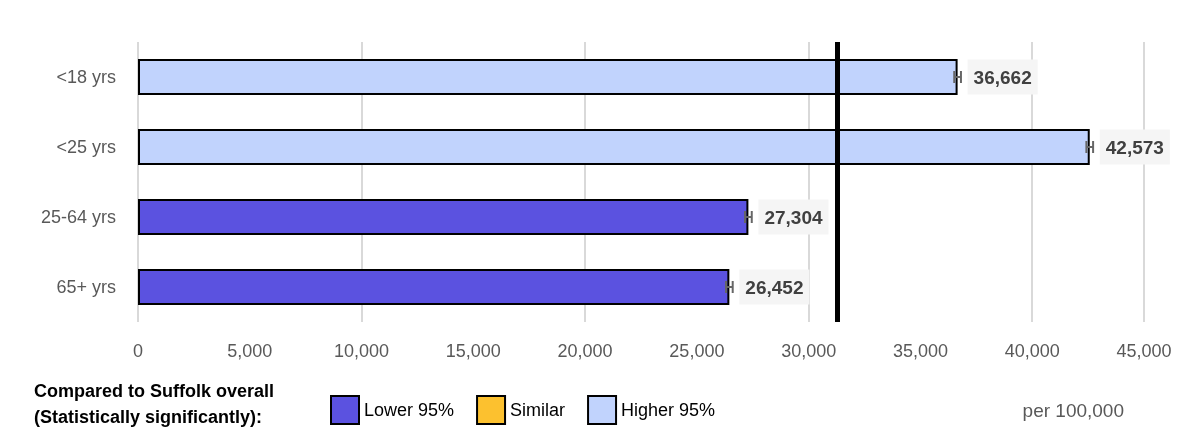 The width and height of the screenshot is (1192, 434). I want to click on data-label: 27,304, so click(793, 217).